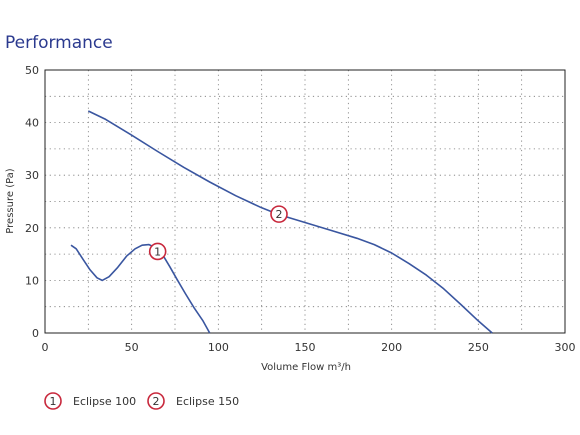 The width and height of the screenshot is (580, 435). Describe the element at coordinates (35, 333) in the screenshot. I see `y-tick-label: 0` at that location.